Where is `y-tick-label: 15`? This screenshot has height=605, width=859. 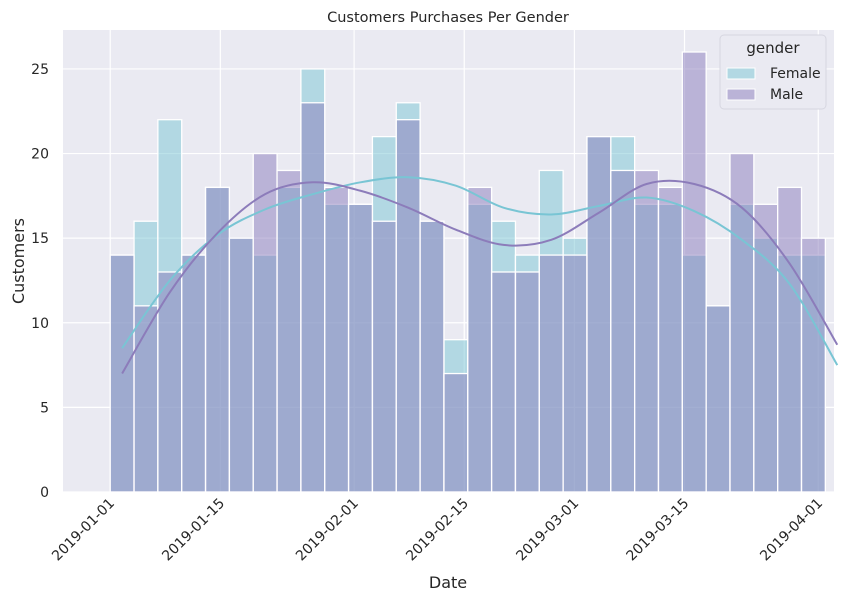 y-tick-label: 15 is located at coordinates (40, 239).